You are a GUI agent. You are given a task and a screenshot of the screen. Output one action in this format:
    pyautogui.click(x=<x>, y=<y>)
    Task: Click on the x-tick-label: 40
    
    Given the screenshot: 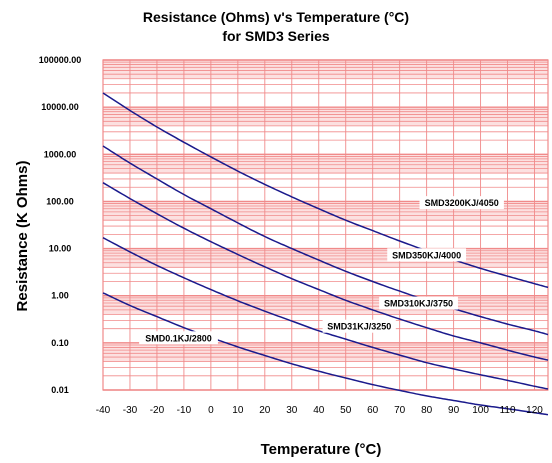 What is the action you would take?
    pyautogui.click(x=319, y=410)
    